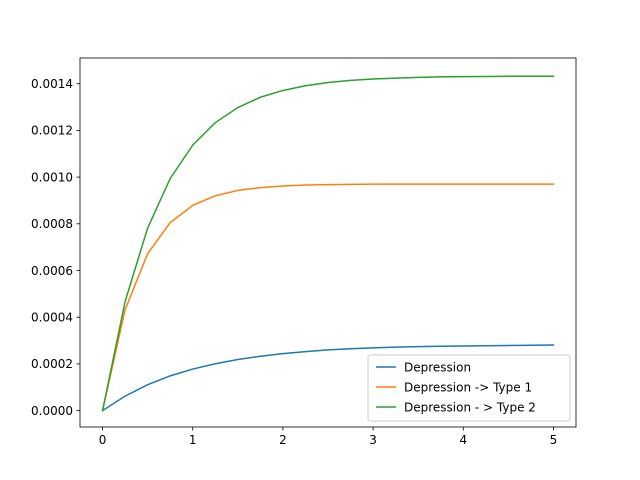 The image size is (640, 480). Describe the element at coordinates (283, 440) in the screenshot. I see `x-tick-label: 2` at that location.